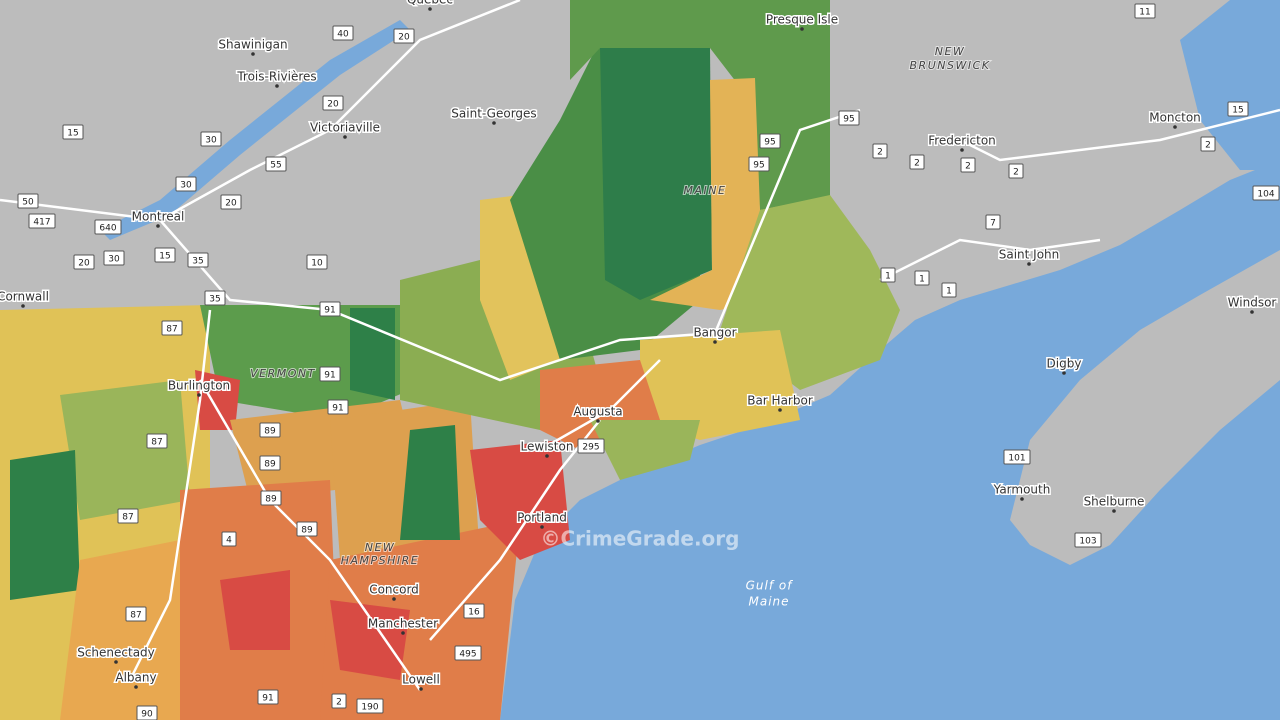  I want to click on highway-number: 11, so click(1144, 13).